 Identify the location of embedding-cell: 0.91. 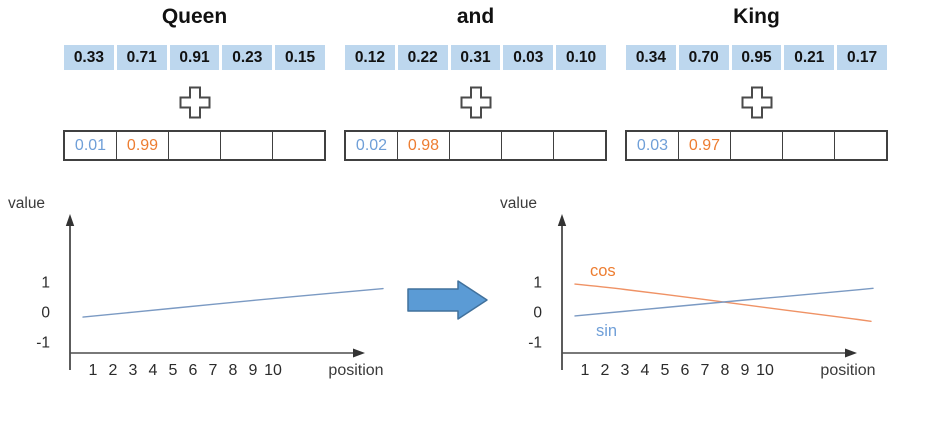
(194, 57).